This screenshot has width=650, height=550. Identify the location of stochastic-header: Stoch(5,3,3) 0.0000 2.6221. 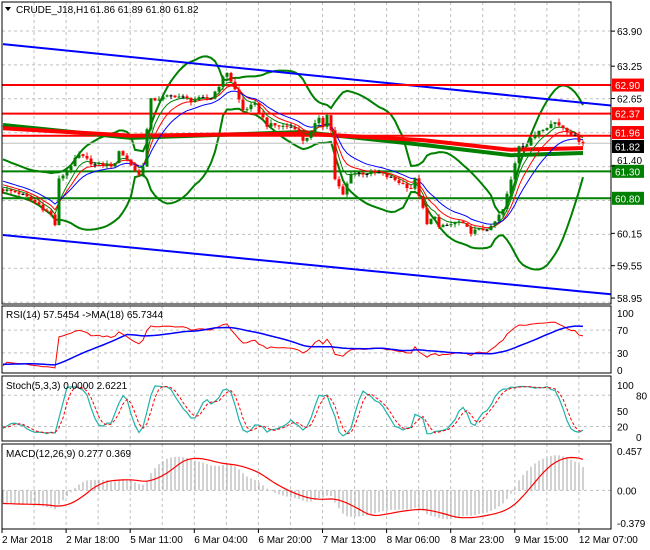
(67, 386).